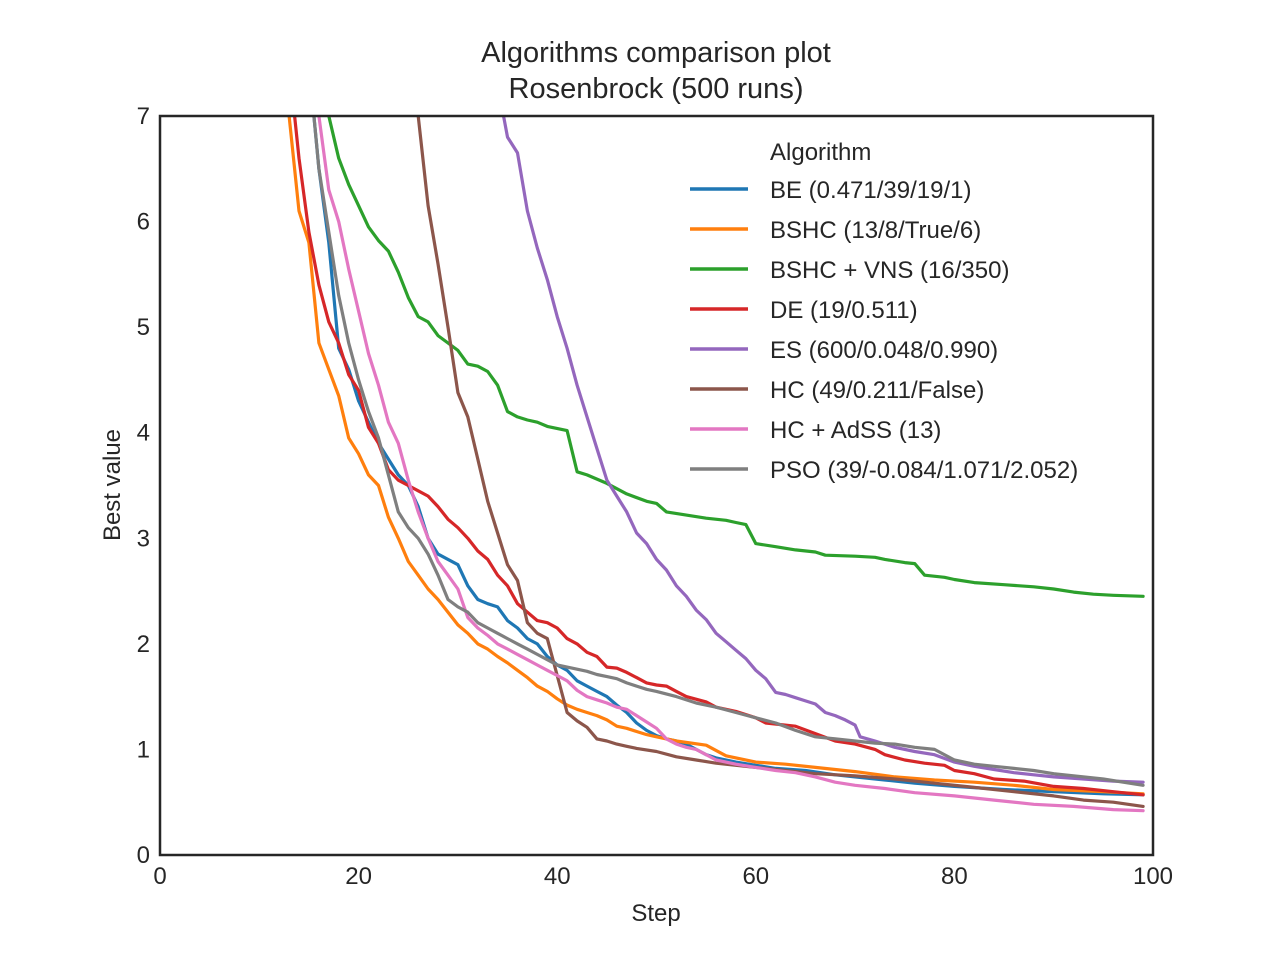 This screenshot has height=960, width=1280. Describe the element at coordinates (855, 430) in the screenshot. I see `legend-entry: HC + AdSS (13)` at that location.